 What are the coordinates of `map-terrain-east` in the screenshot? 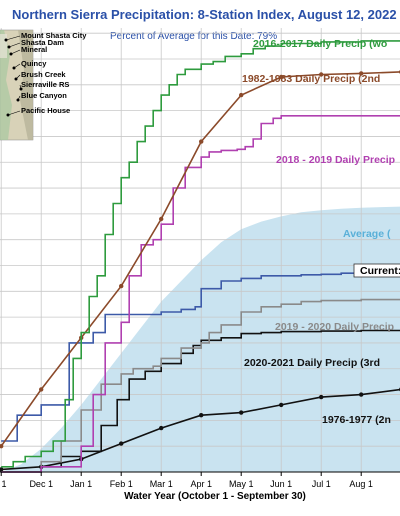 It's located at (25, 85).